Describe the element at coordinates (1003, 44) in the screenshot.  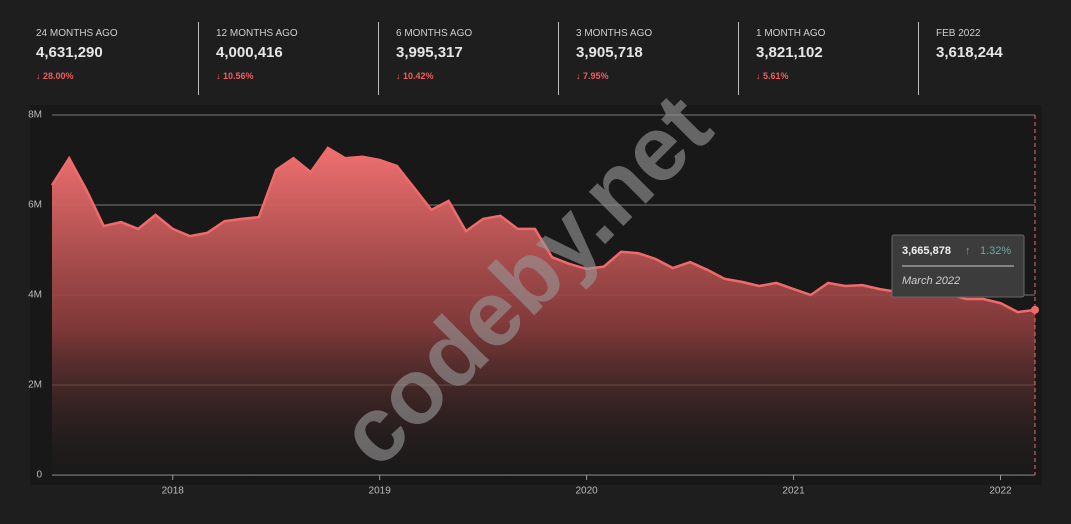
I see `stat-card: FEB 2022 3,618,244` at that location.